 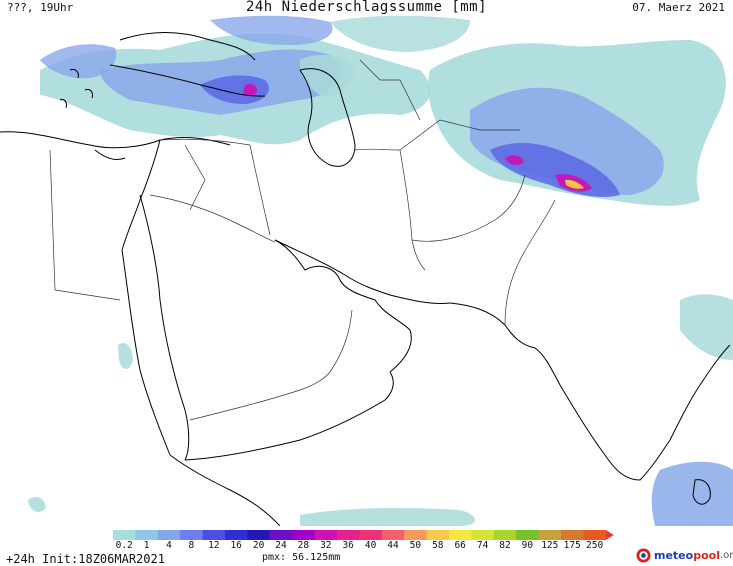 What do you see at coordinates (87, 295) in the screenshot?
I see `border-egypt-sudan` at bounding box center [87, 295].